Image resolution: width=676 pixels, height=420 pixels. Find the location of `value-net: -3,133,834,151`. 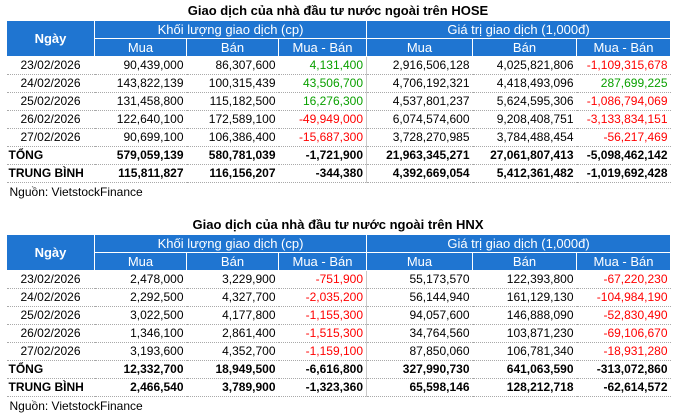

value-net: -3,133,834,151 is located at coordinates (623, 119).